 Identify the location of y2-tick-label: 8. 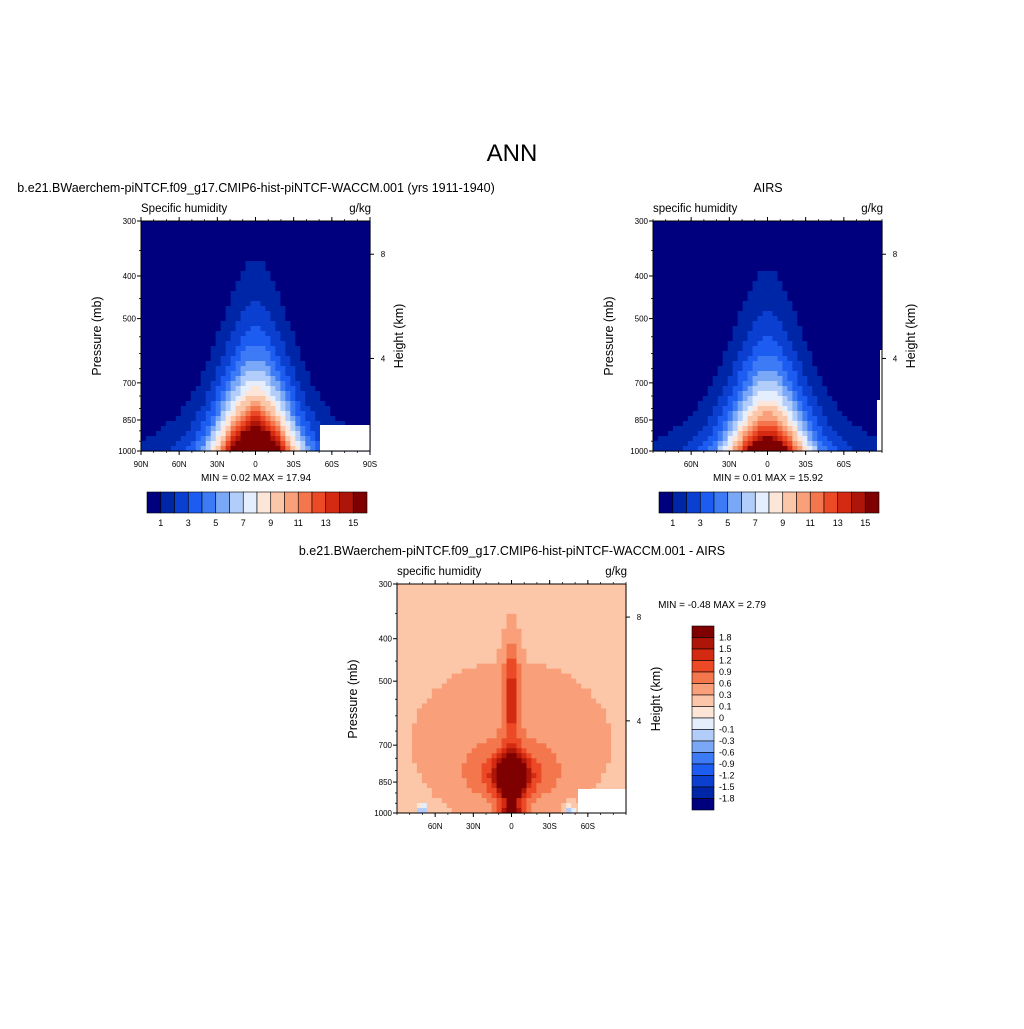
(383, 254).